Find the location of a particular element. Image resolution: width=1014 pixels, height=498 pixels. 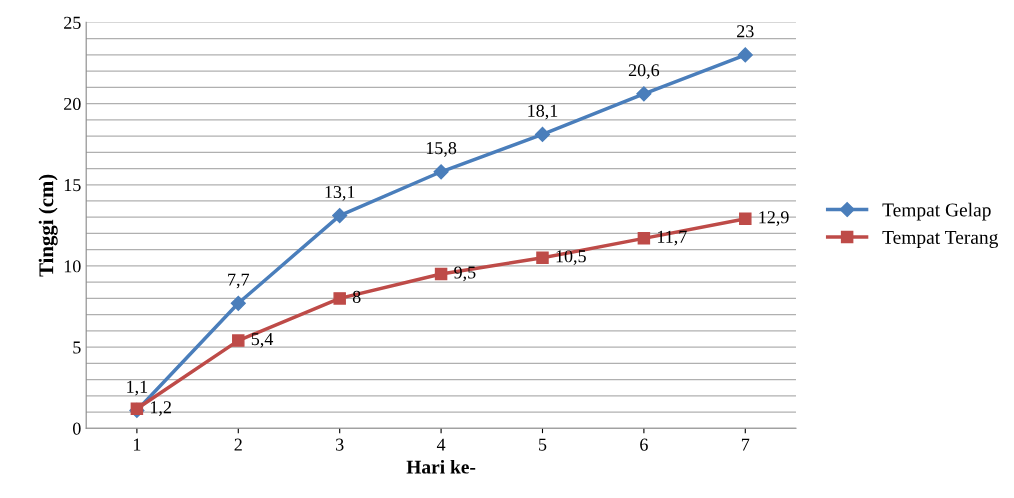

x-tick-label: 2 is located at coordinates (238, 444).